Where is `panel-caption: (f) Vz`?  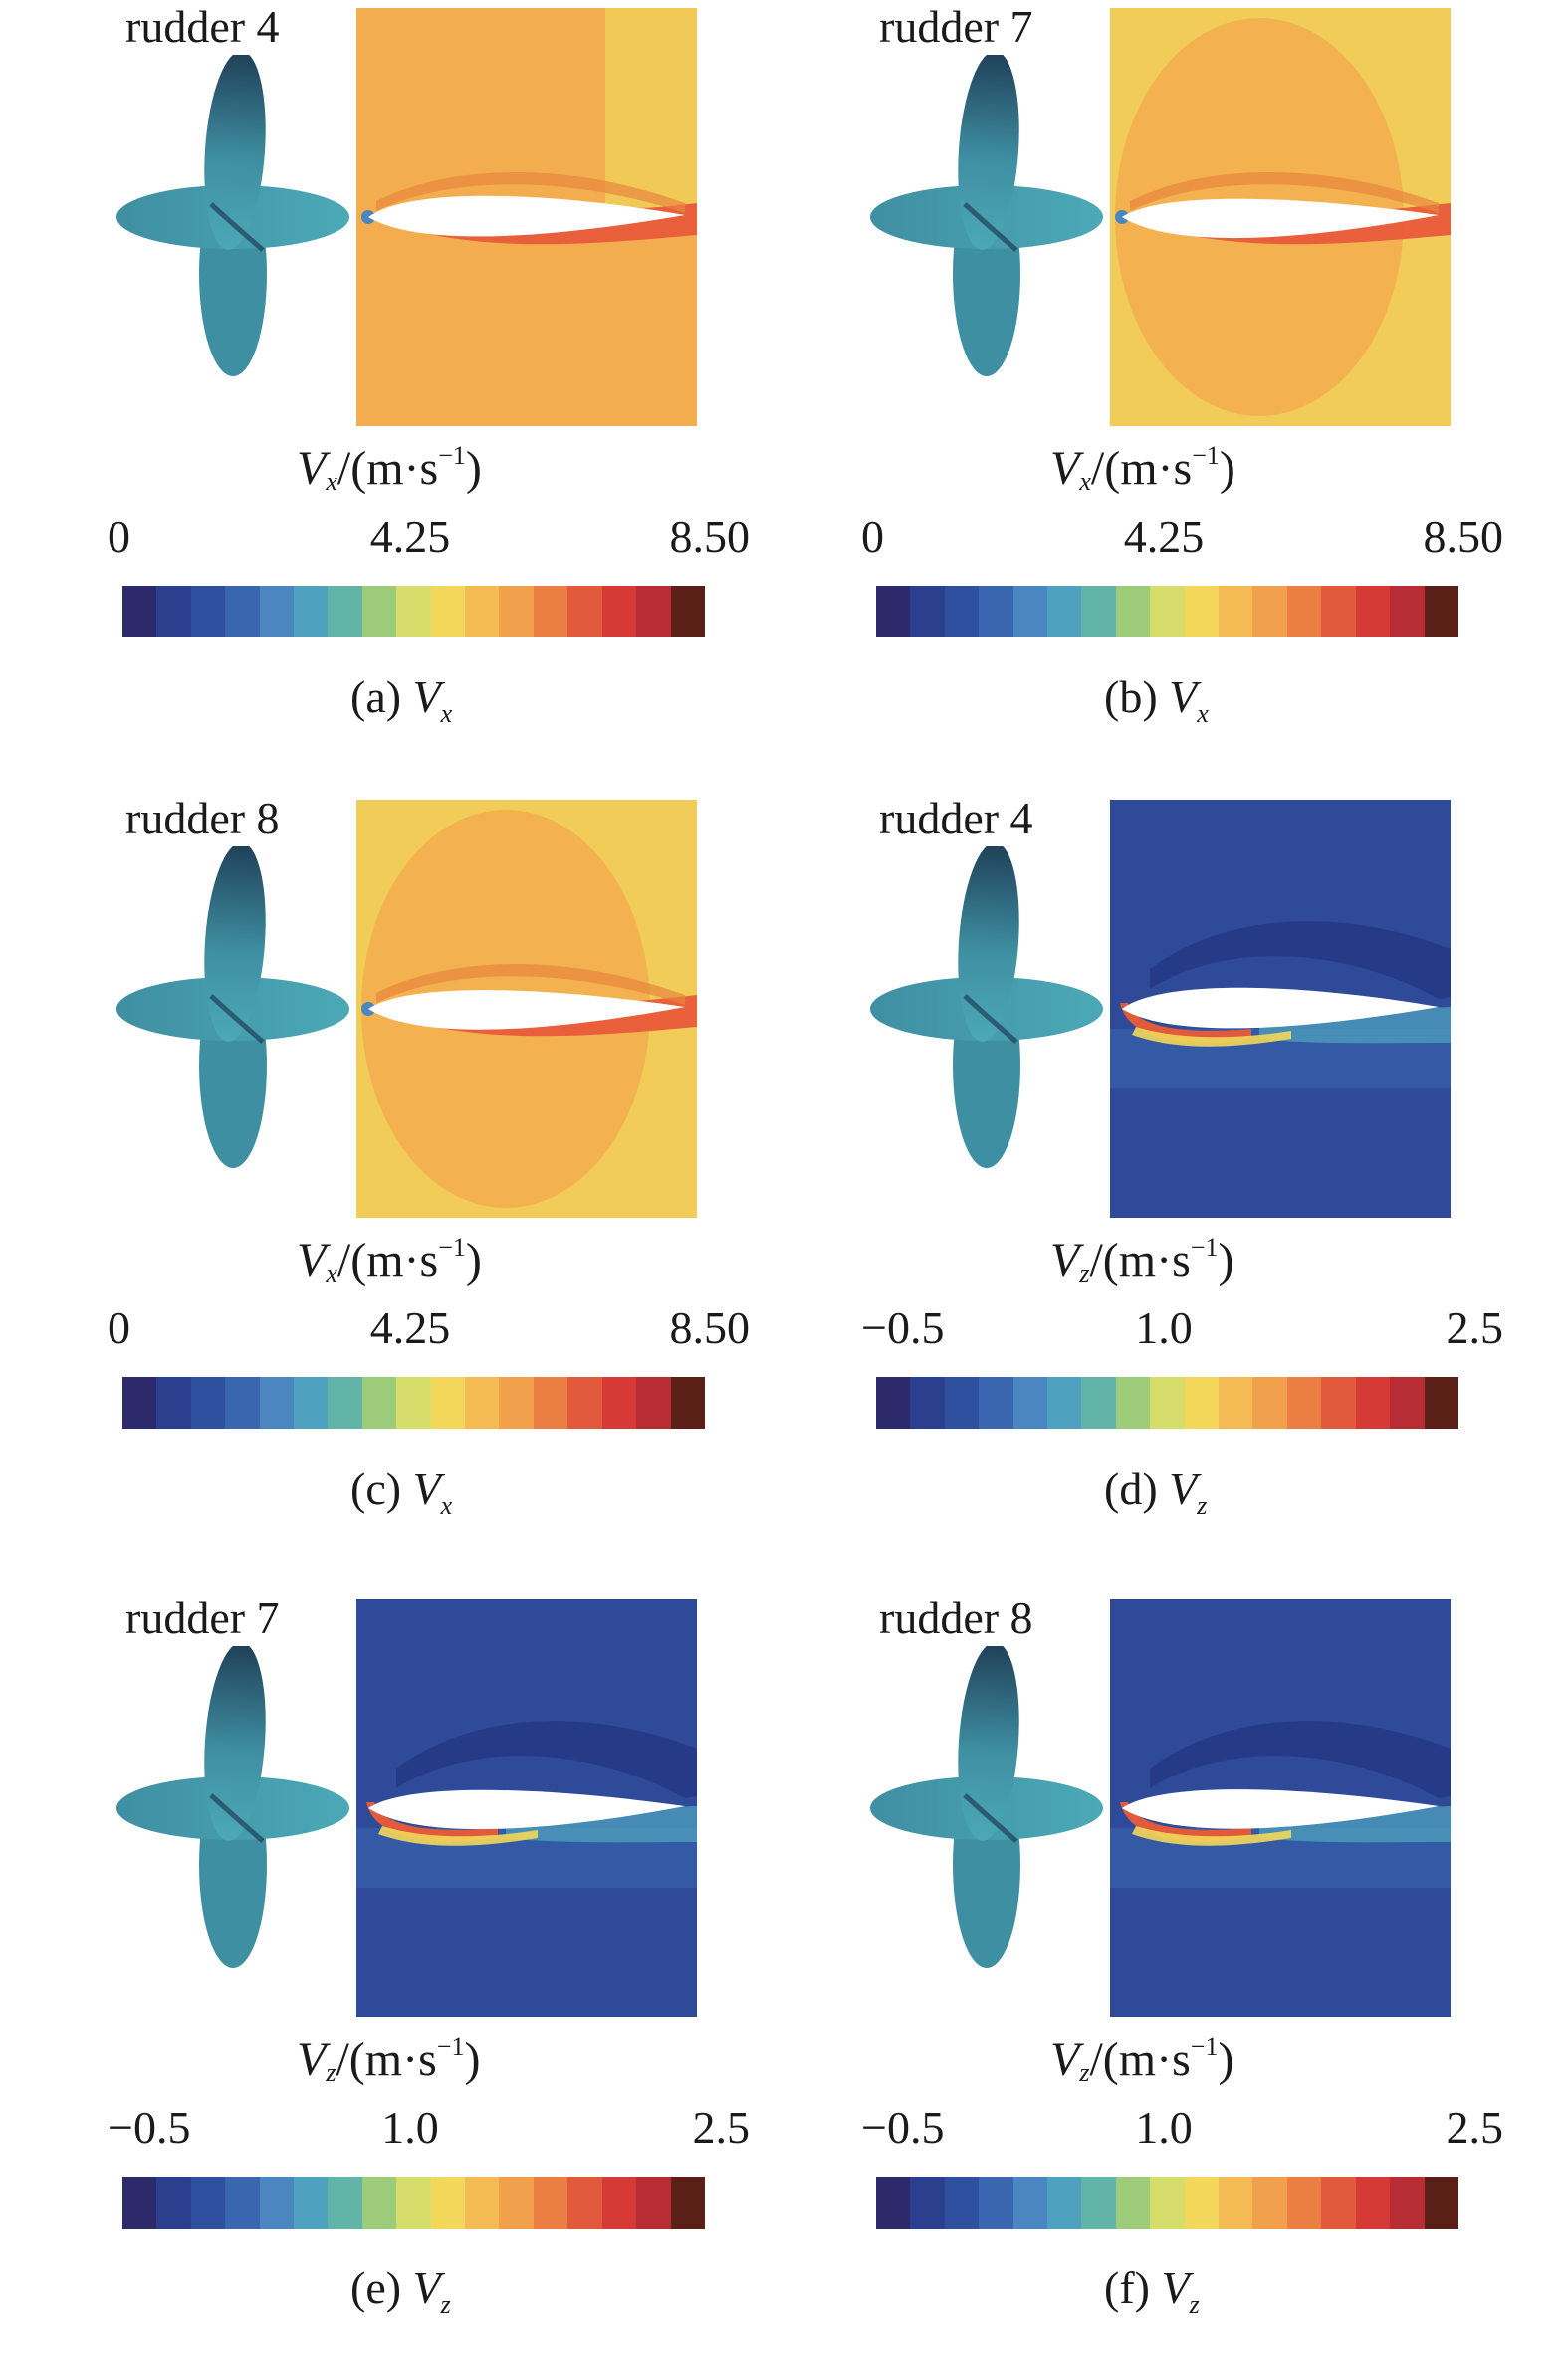
panel-caption: (f) Vz is located at coordinates (1152, 2296).